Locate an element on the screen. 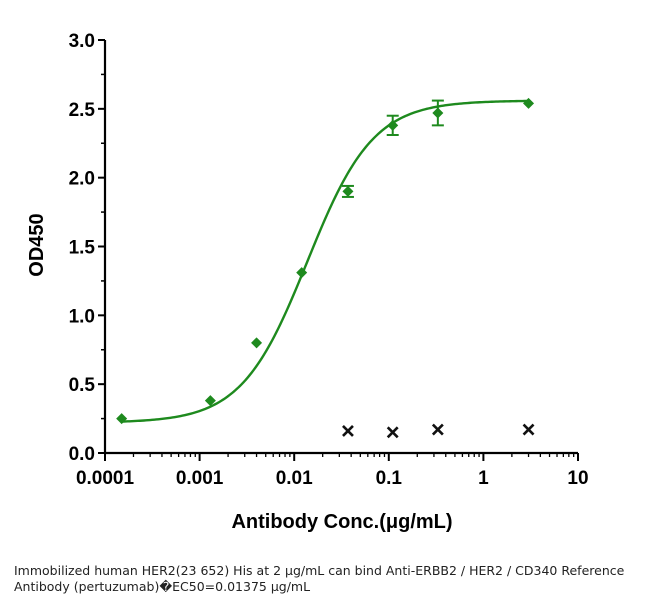 This screenshot has width=659, height=604. y-tick-label: 1.0 is located at coordinates (82, 316).